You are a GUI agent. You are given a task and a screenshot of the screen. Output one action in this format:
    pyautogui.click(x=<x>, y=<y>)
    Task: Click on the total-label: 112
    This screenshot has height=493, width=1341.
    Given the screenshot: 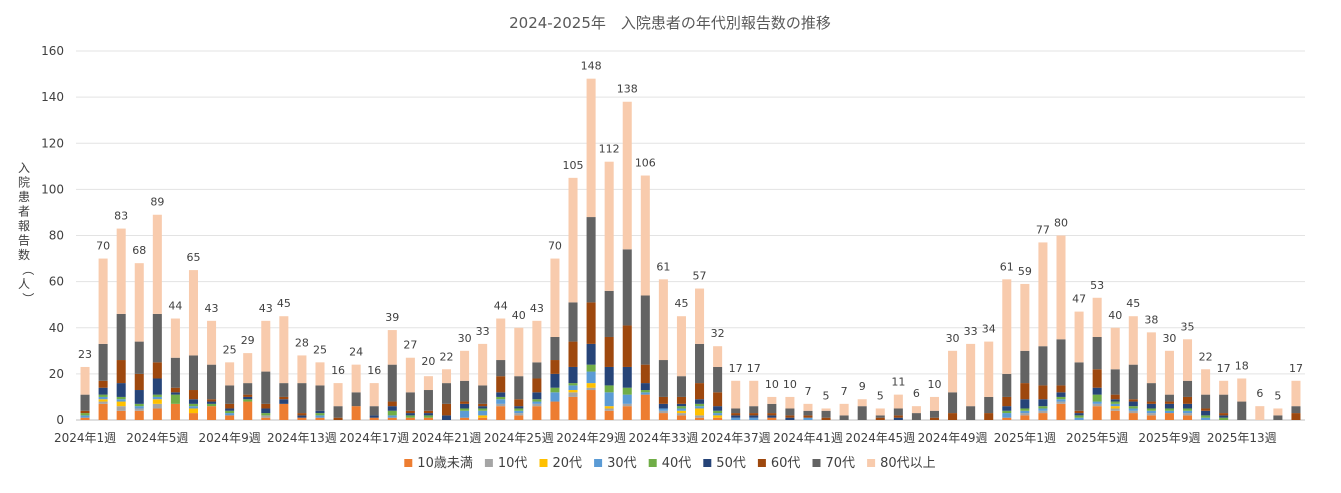 What is the action you would take?
    pyautogui.click(x=609, y=149)
    